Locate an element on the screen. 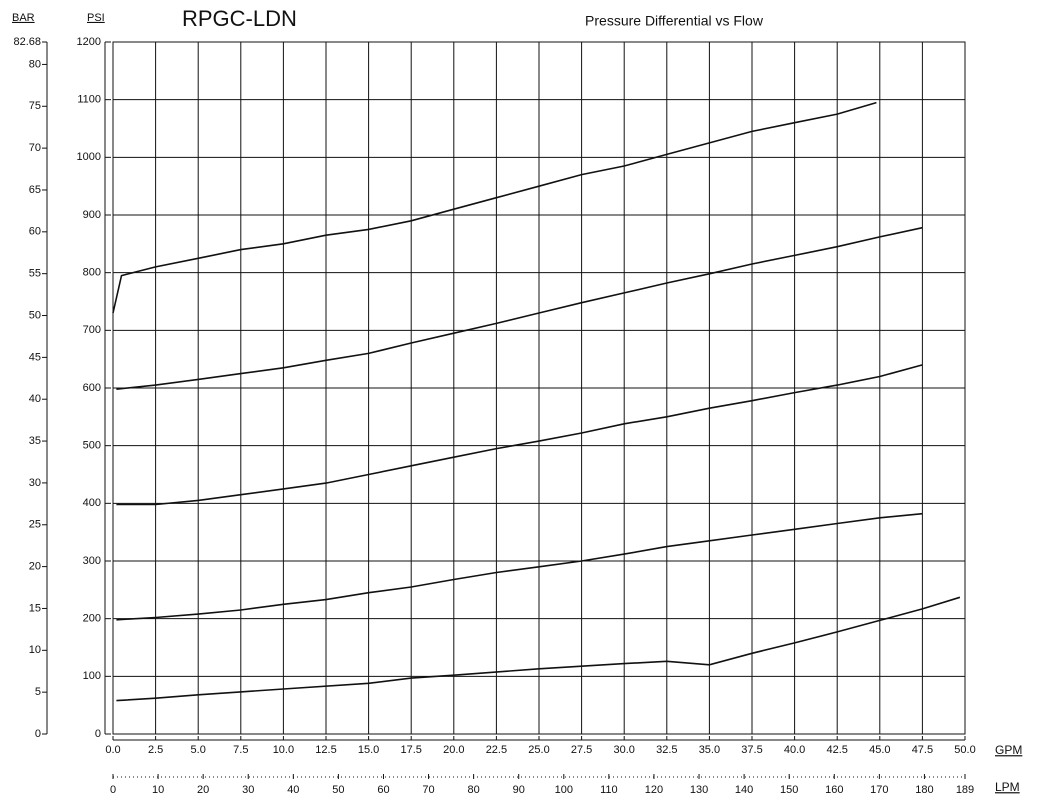 This screenshot has width=1037, height=804. x-tick-label: 2.5 is located at coordinates (155, 750).